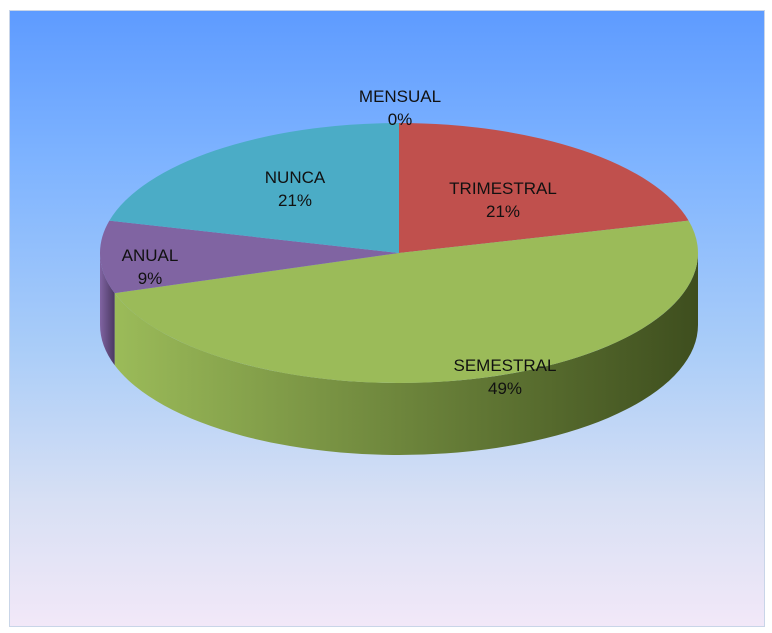 The width and height of the screenshot is (772, 633). I want to click on label-nunca-pct: 21%, so click(295, 200).